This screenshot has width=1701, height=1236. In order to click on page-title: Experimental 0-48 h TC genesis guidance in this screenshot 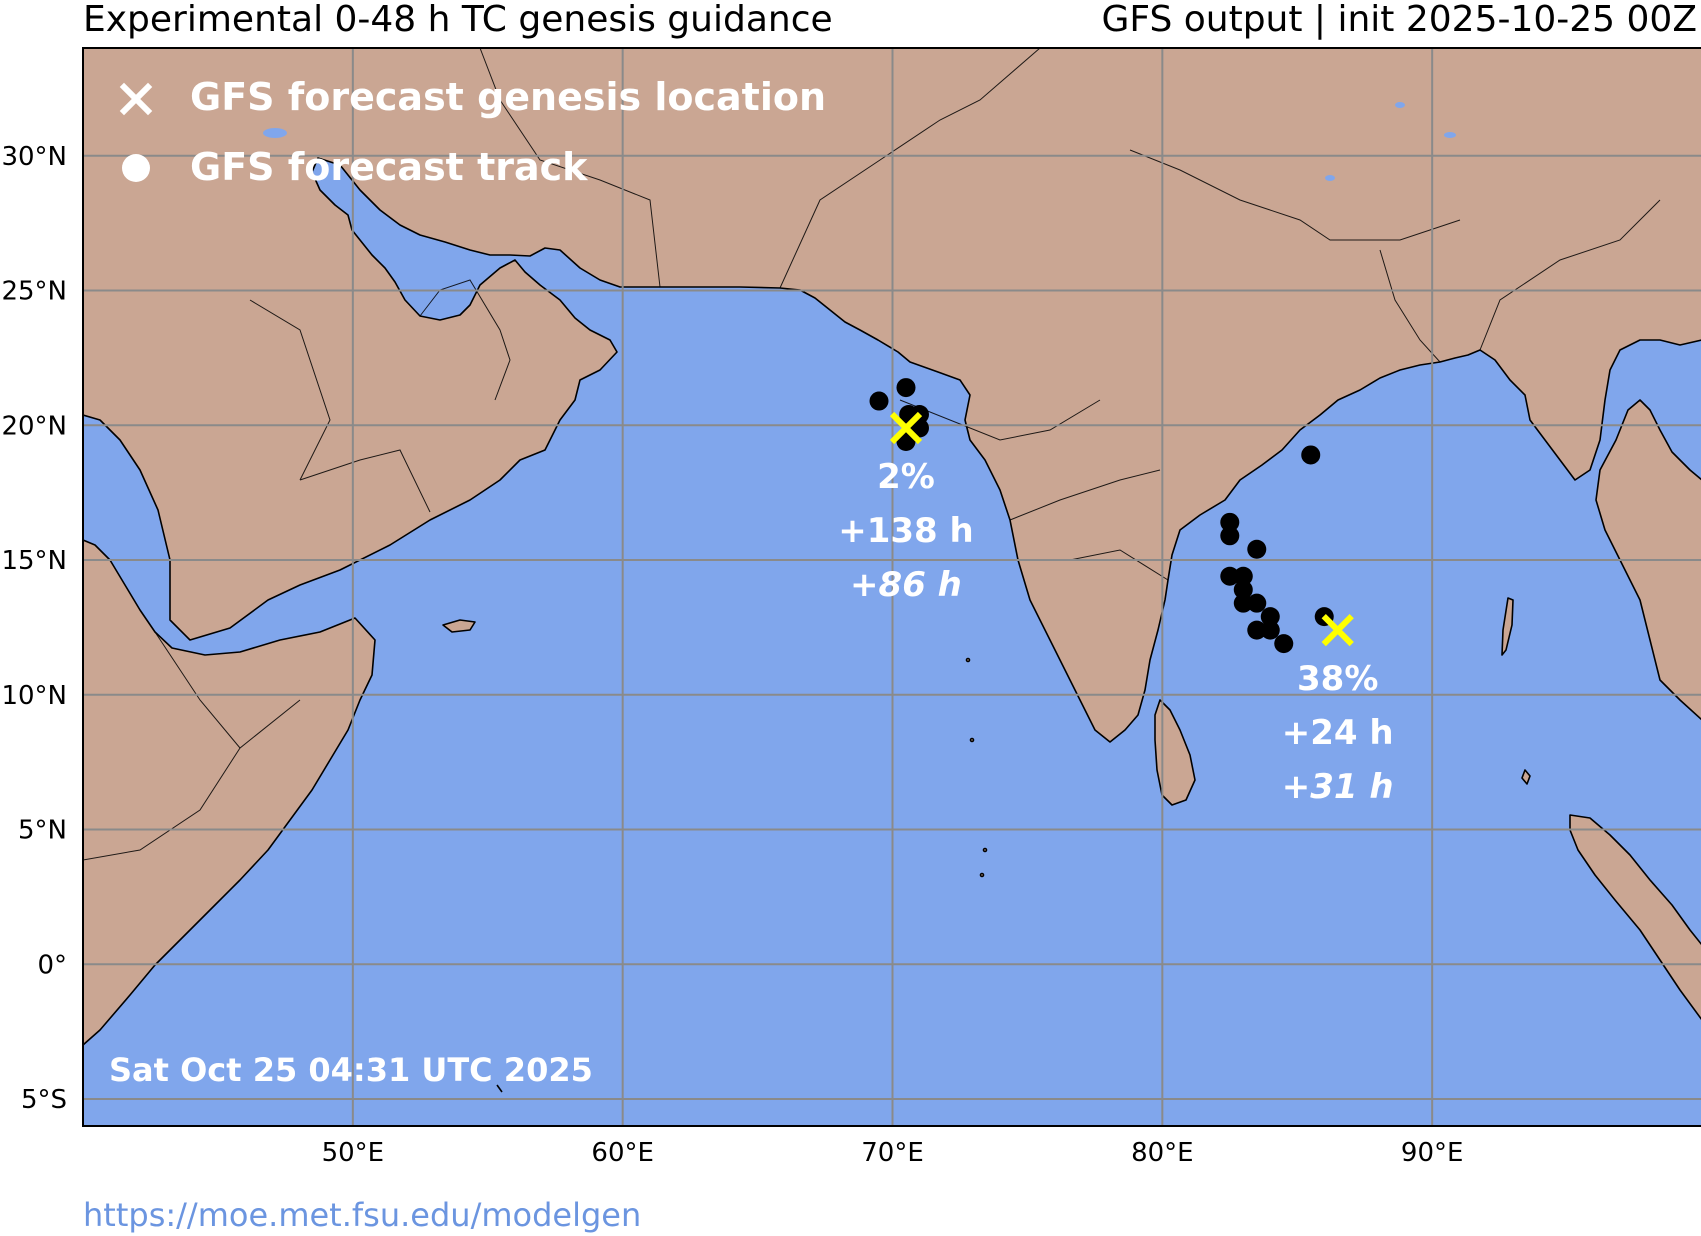, I will do `click(458, 20)`.